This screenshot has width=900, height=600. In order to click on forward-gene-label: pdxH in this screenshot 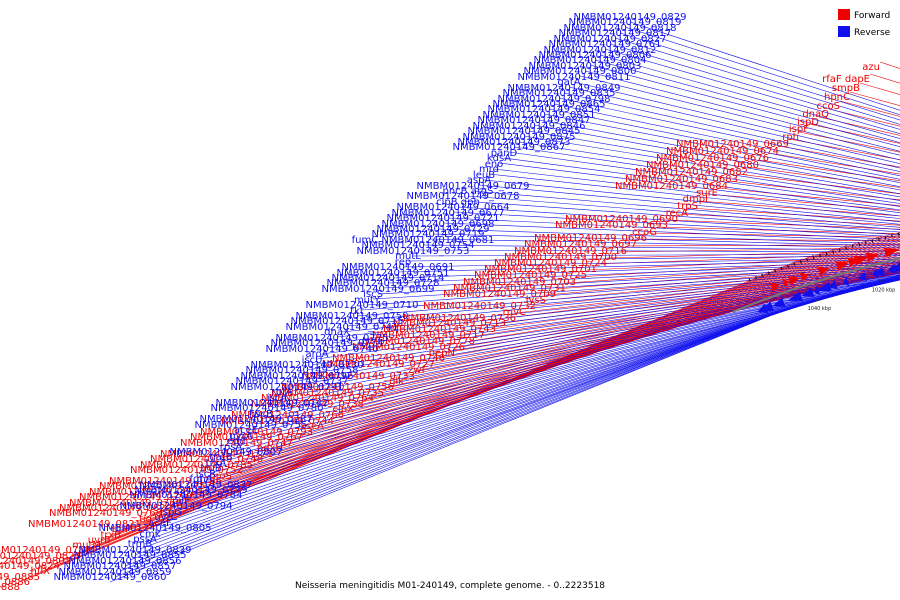, I will do `click(270, 448)`.